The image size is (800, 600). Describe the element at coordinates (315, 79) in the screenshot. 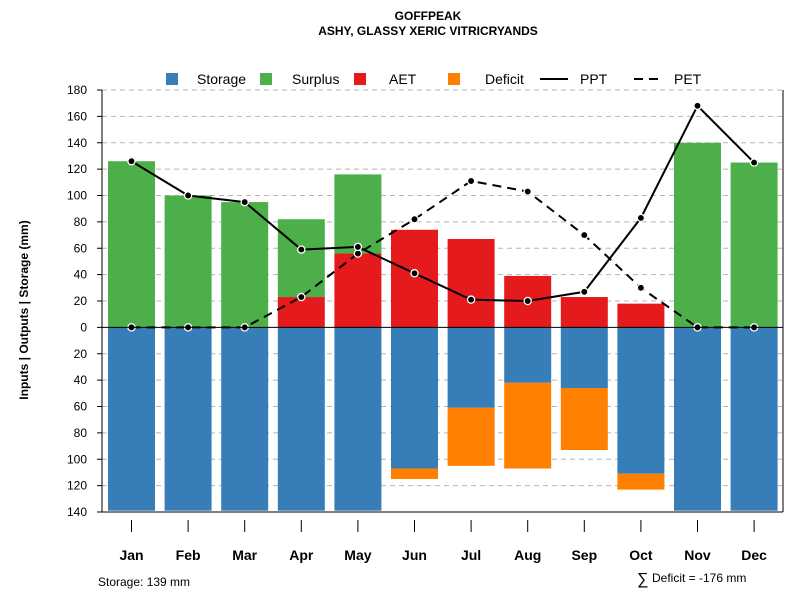

I see `legend-label-surplus: Surplus` at that location.